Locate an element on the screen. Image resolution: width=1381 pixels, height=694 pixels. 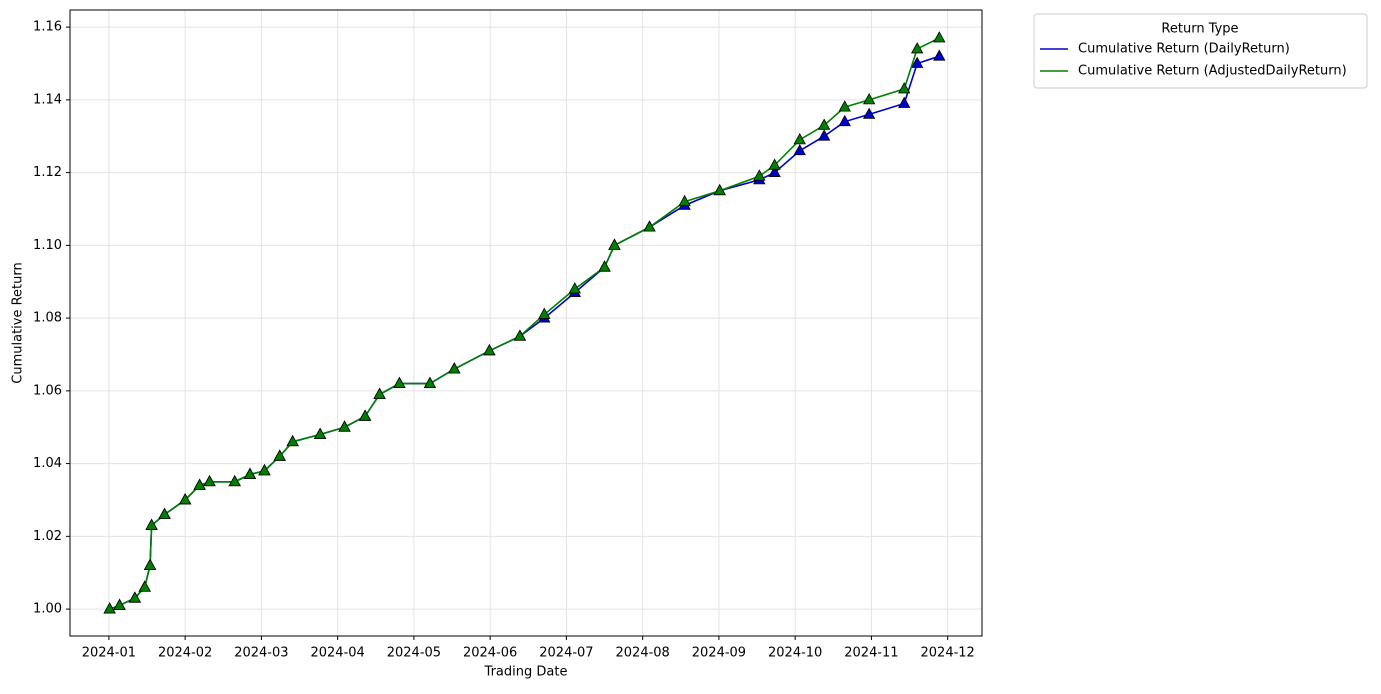
y-tick-label: 1.06 is located at coordinates (47, 390).